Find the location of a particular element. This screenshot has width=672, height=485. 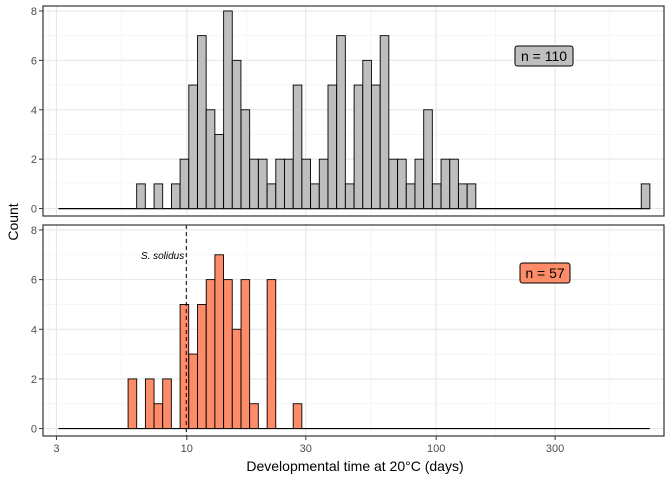

sample-size-text: n = 57 is located at coordinates (545, 273).